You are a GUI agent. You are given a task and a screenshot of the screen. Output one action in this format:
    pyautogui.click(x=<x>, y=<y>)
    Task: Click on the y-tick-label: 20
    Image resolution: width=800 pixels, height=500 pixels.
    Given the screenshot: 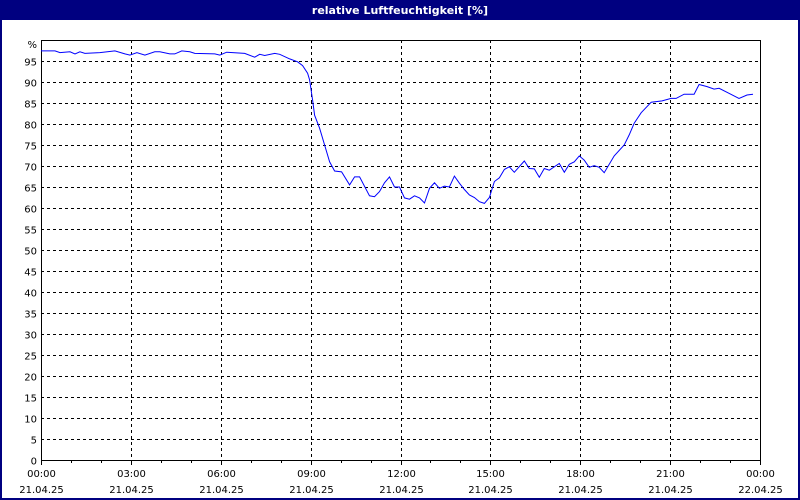 What is the action you would take?
    pyautogui.click(x=30, y=378)
    